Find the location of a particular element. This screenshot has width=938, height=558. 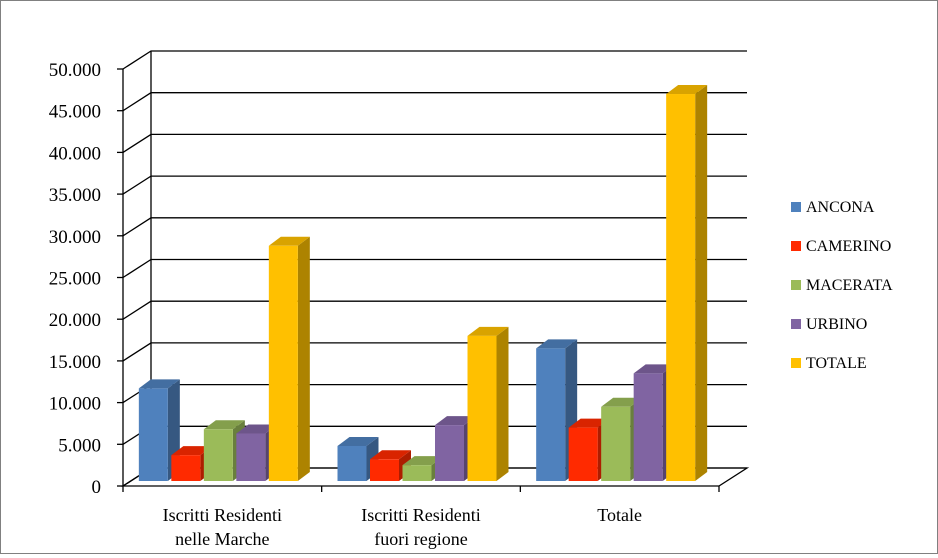

legend-item: CAMERINO is located at coordinates (841, 246).